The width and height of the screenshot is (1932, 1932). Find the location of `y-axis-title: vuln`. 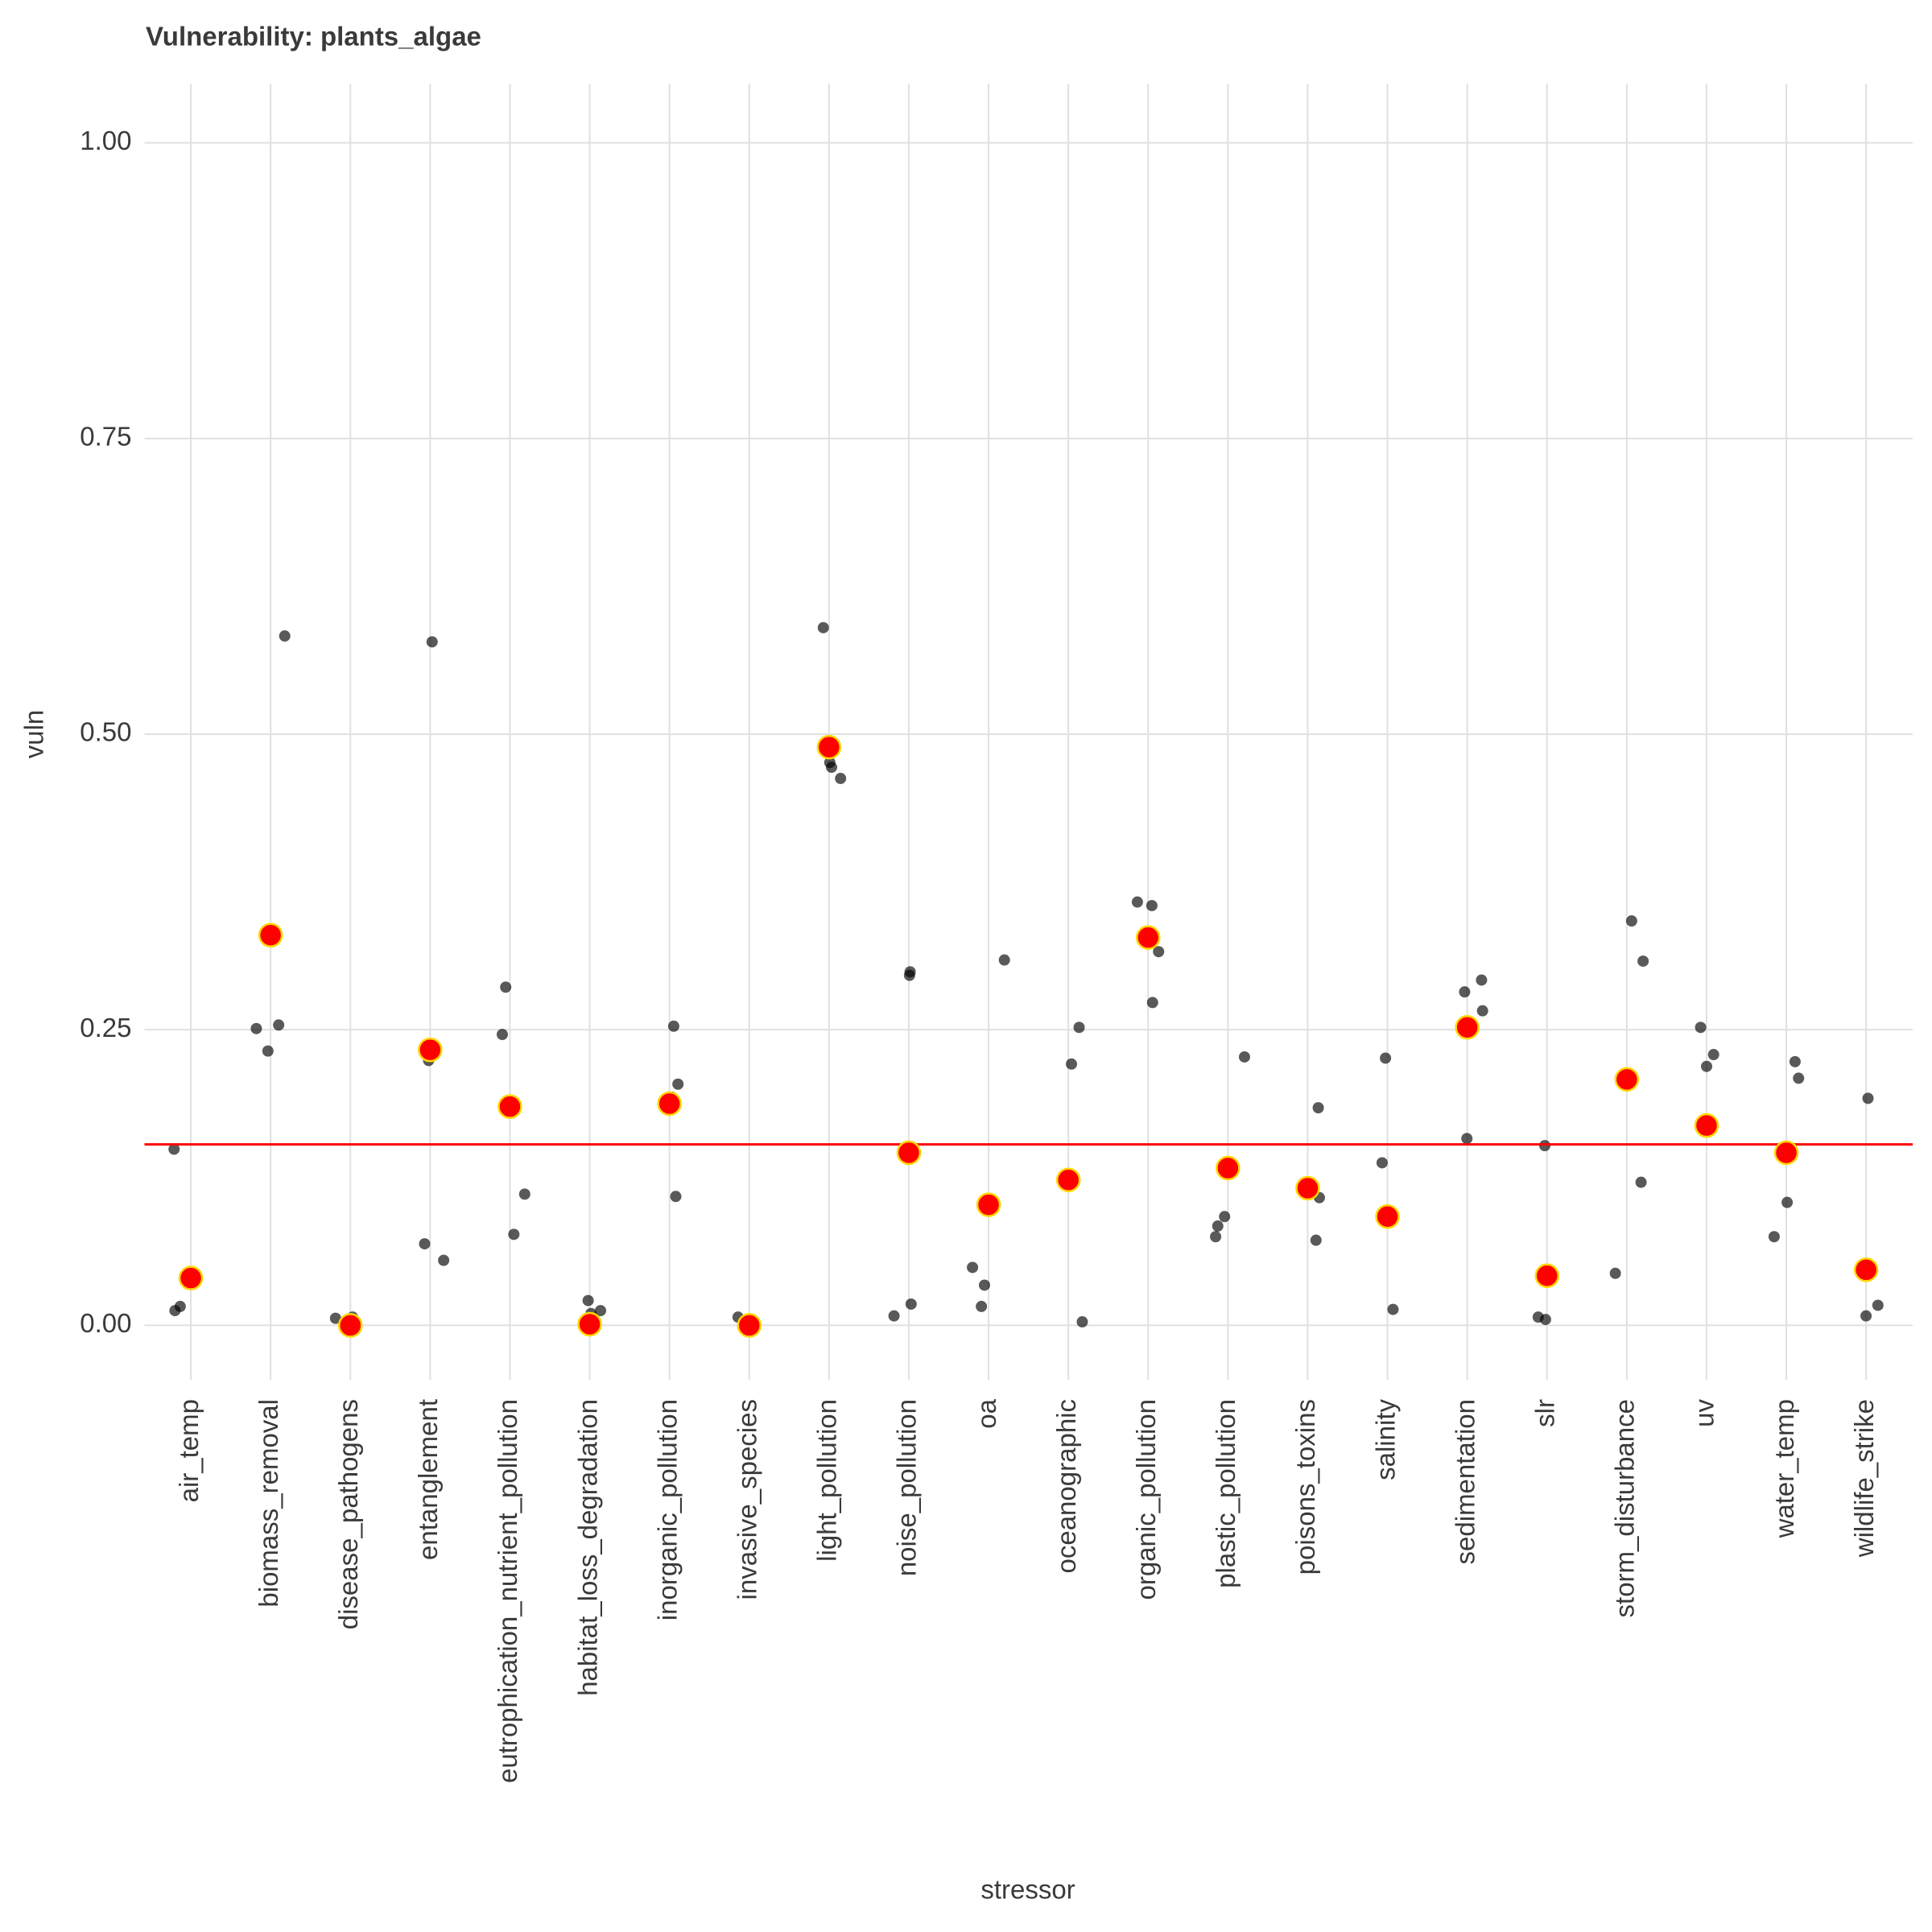

y-axis-title: vuln is located at coordinates (34, 734).